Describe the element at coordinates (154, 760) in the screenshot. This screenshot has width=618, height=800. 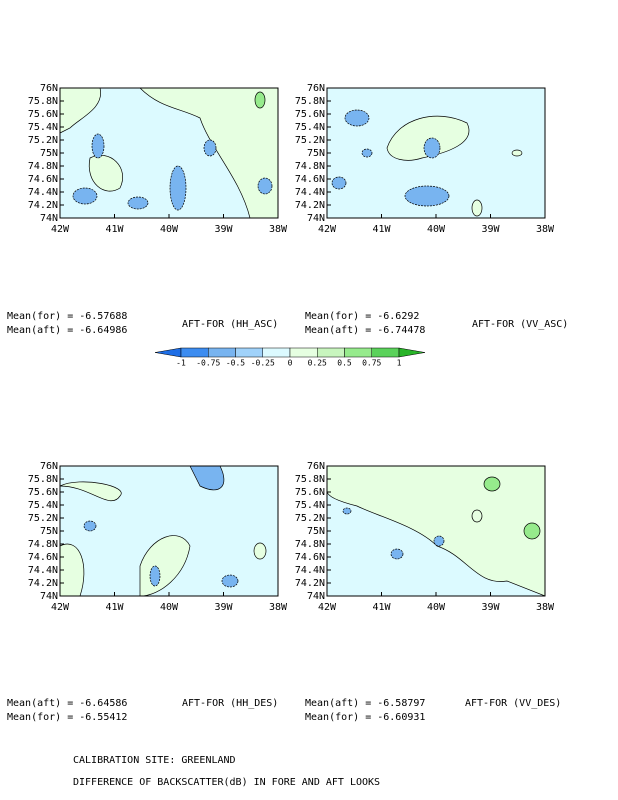
I see `footer-line: CALIBRATION SITE: GREENLAND` at that location.